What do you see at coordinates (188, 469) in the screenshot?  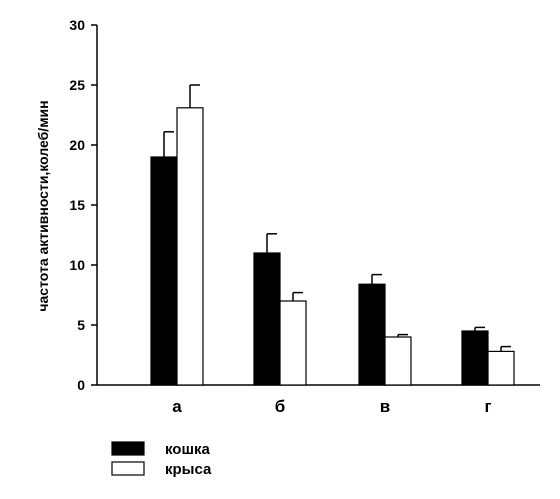 I see `legend-label: крыса` at bounding box center [188, 469].